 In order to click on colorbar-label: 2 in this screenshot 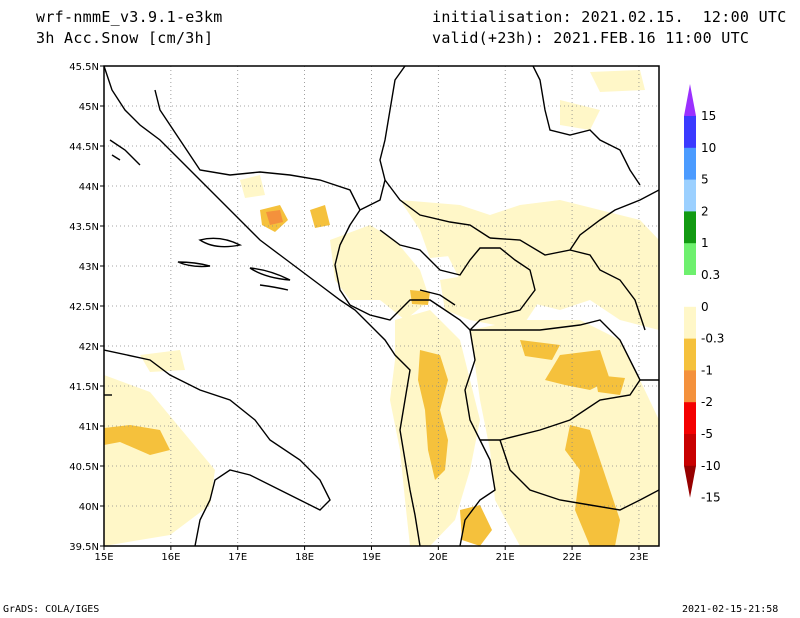, I will do `click(705, 211)`.